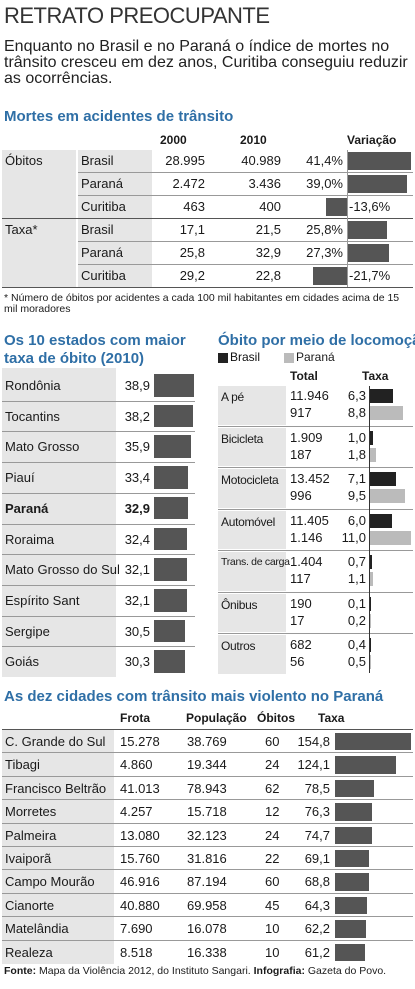  I want to click on city-rate: 68,8, so click(317, 882).